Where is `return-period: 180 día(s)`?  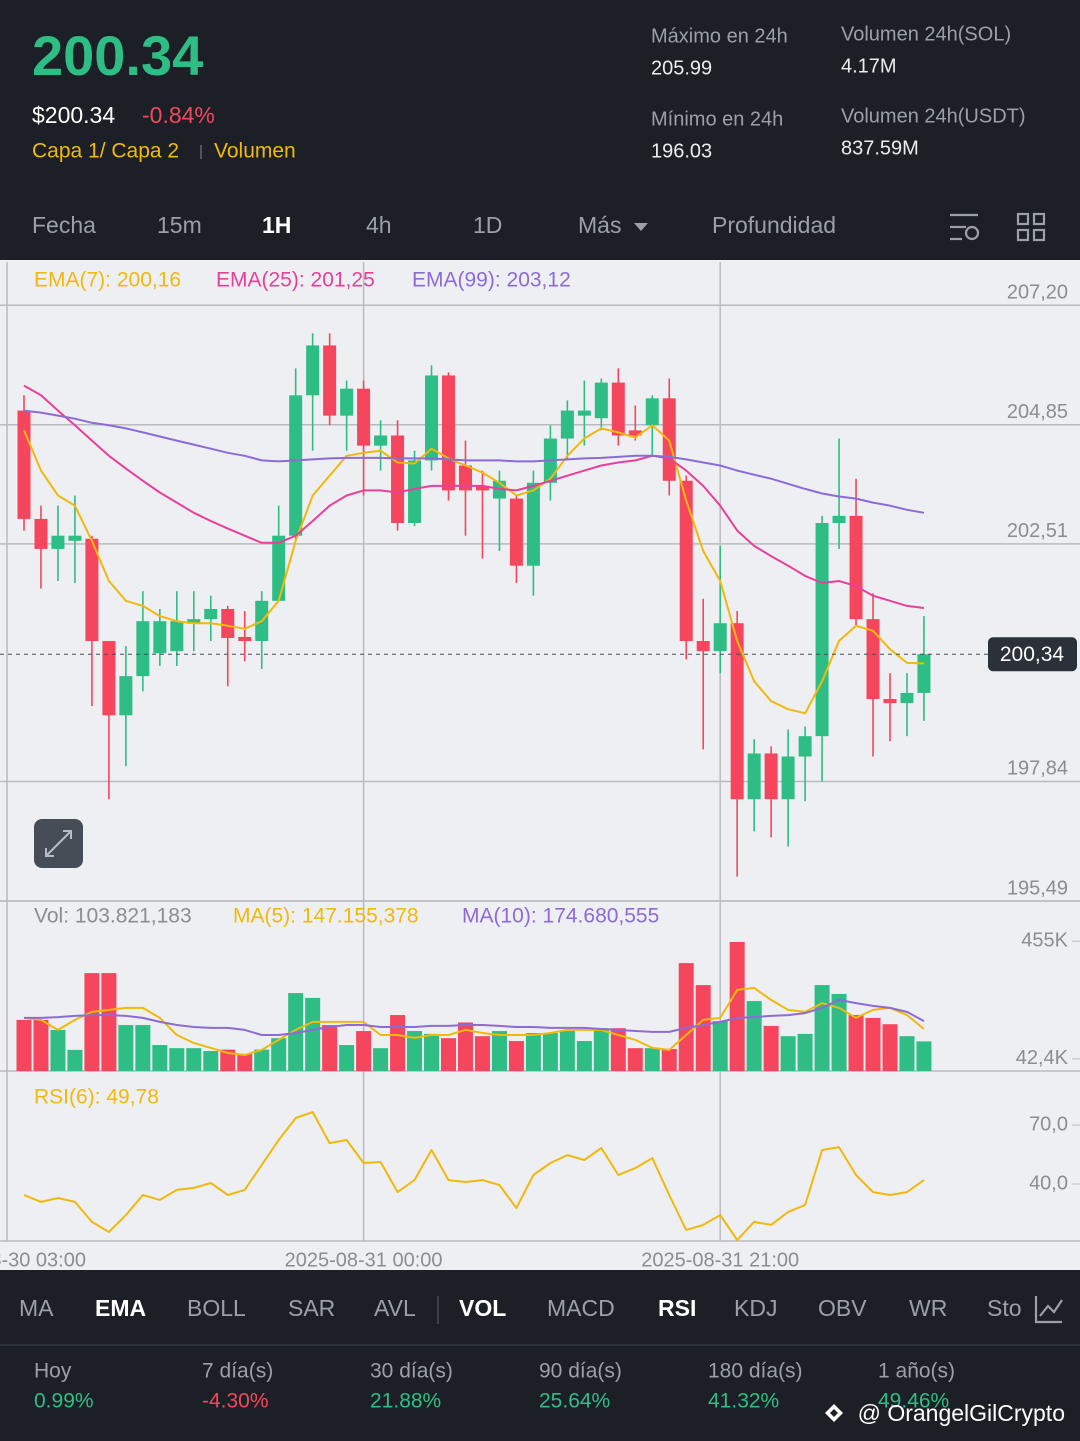 return-period: 180 día(s) is located at coordinates (755, 1371).